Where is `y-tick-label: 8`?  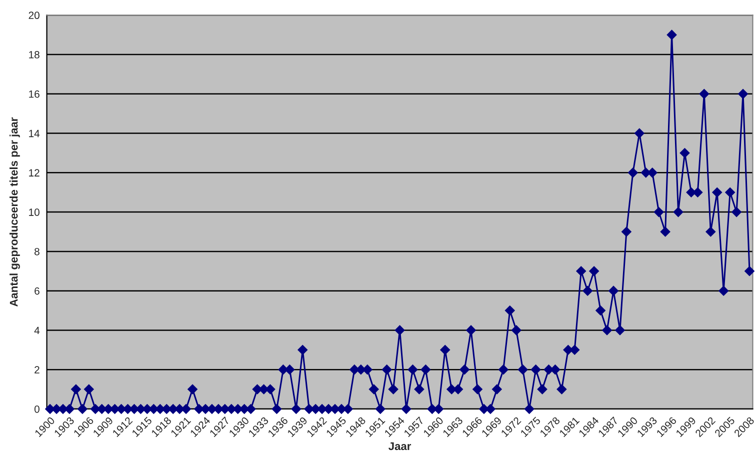 y-tick-label: 8 is located at coordinates (37, 252).